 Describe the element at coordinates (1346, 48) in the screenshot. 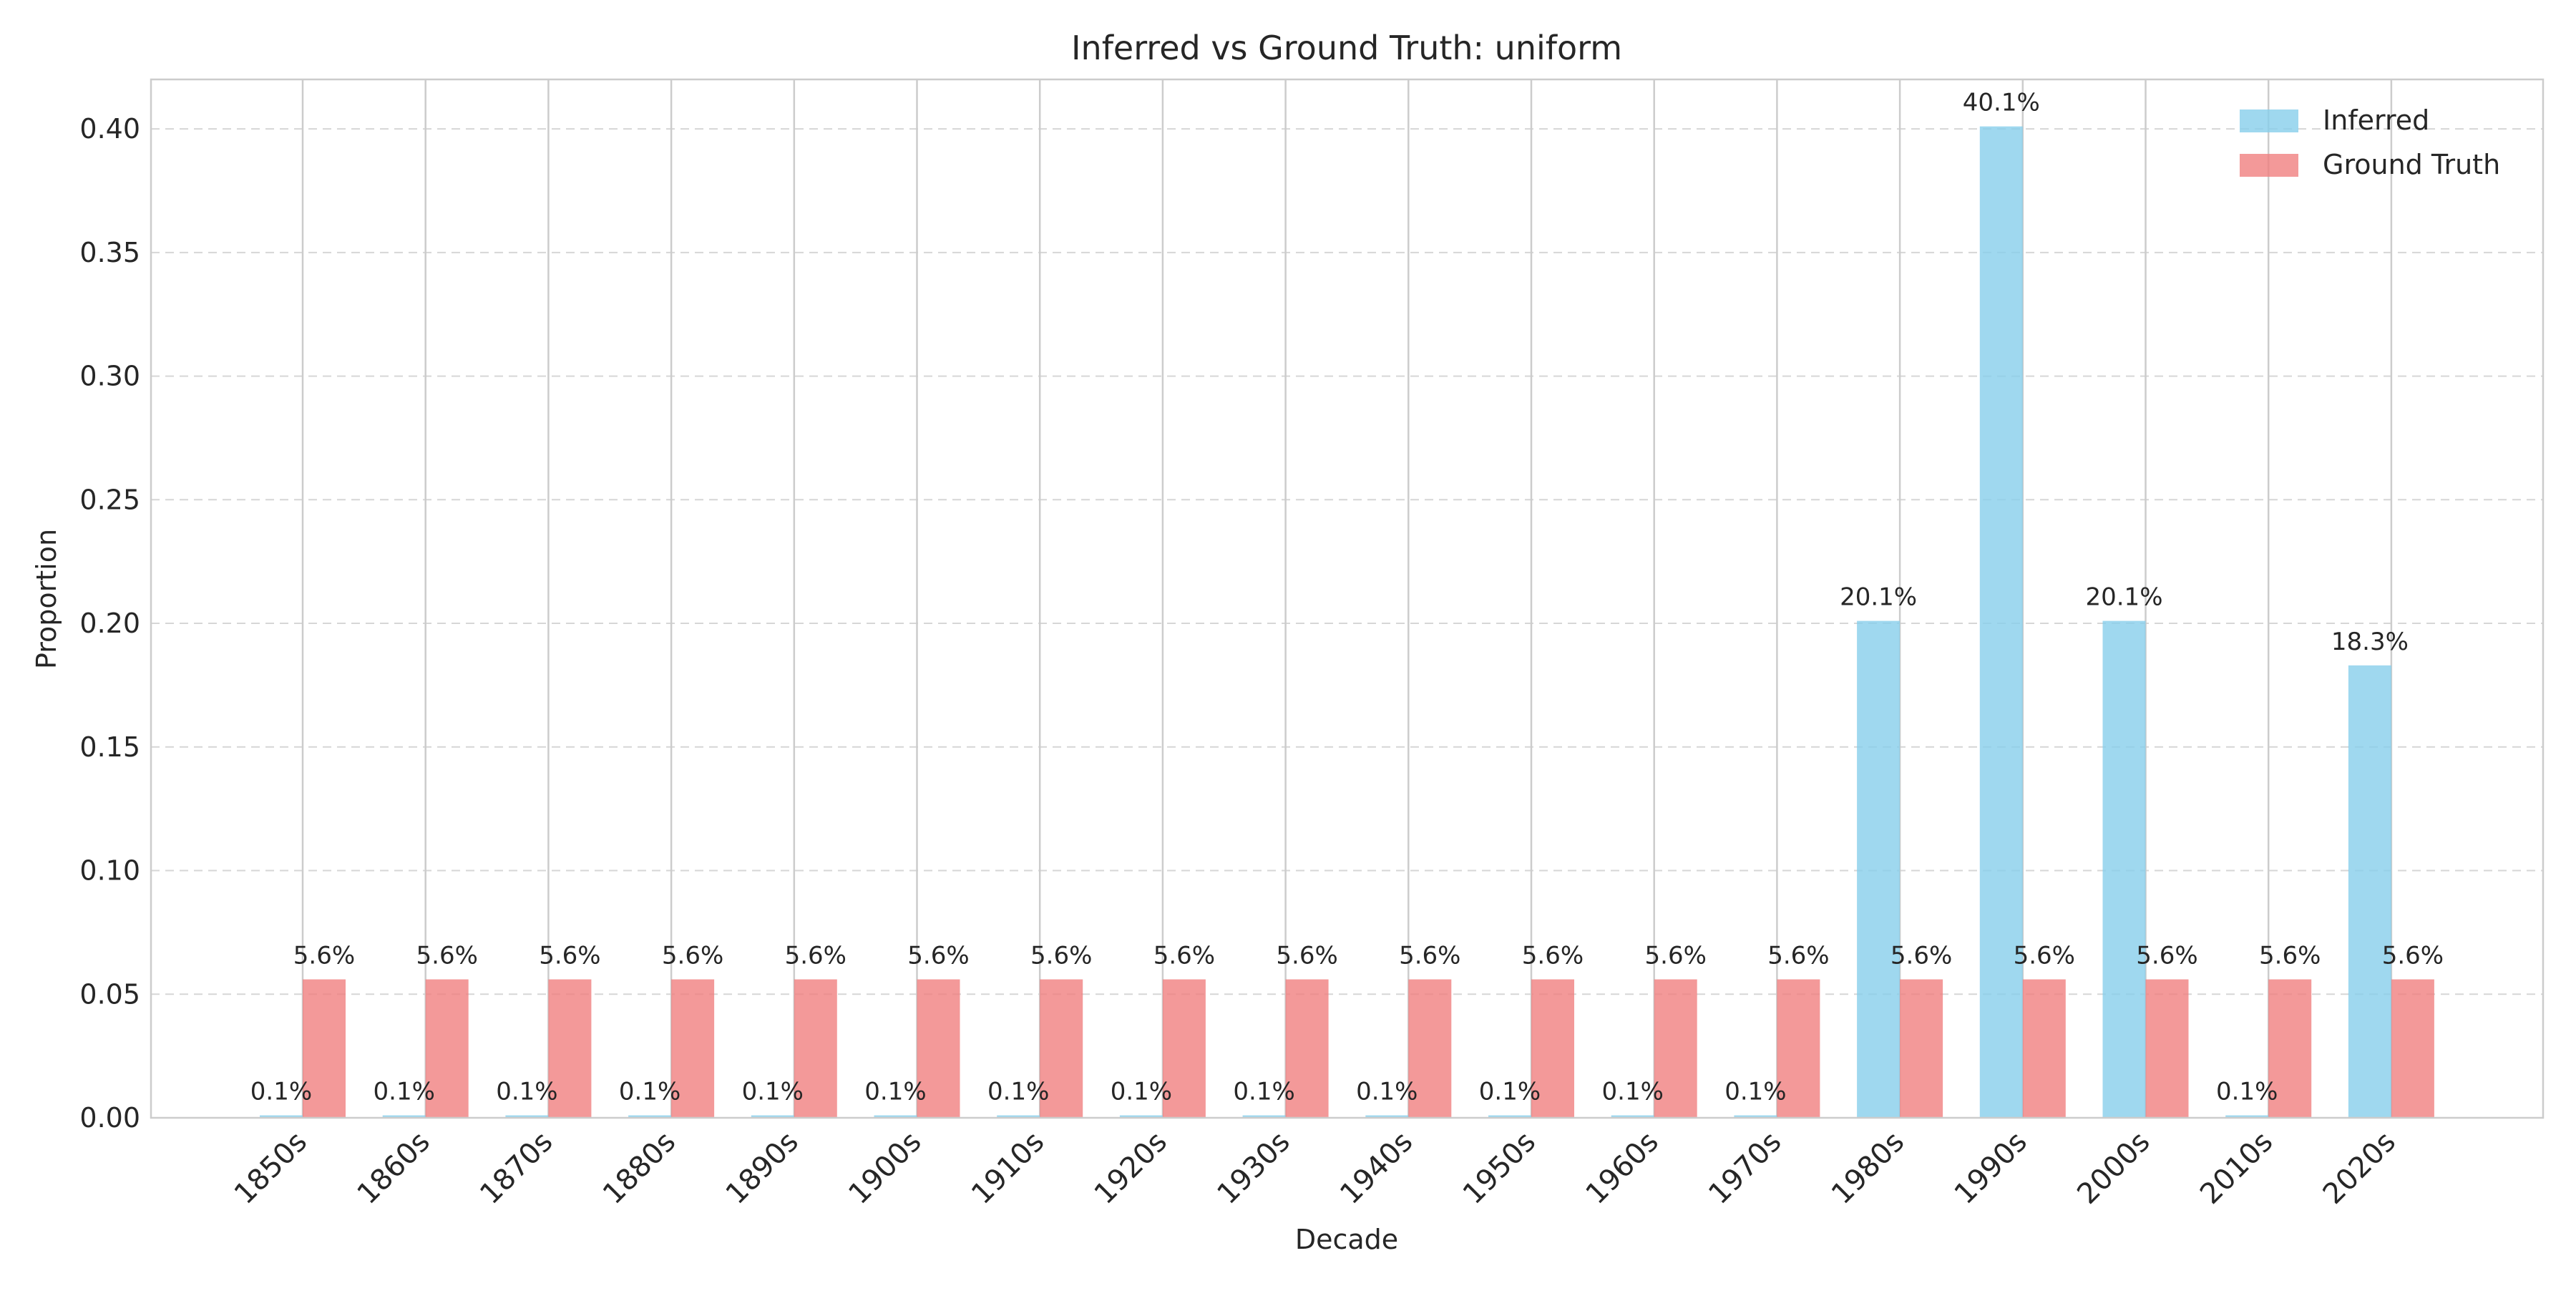

I see `chart-title: Inferred vs Ground Truth: uniform` at that location.